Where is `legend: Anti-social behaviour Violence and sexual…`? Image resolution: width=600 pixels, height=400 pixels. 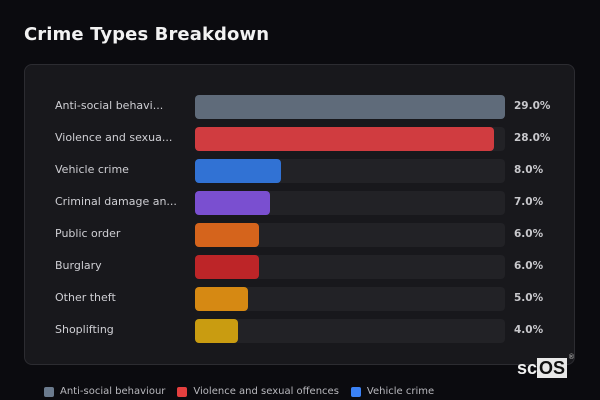 legend: Anti-social behaviour Violence and sexual… is located at coordinates (239, 391).